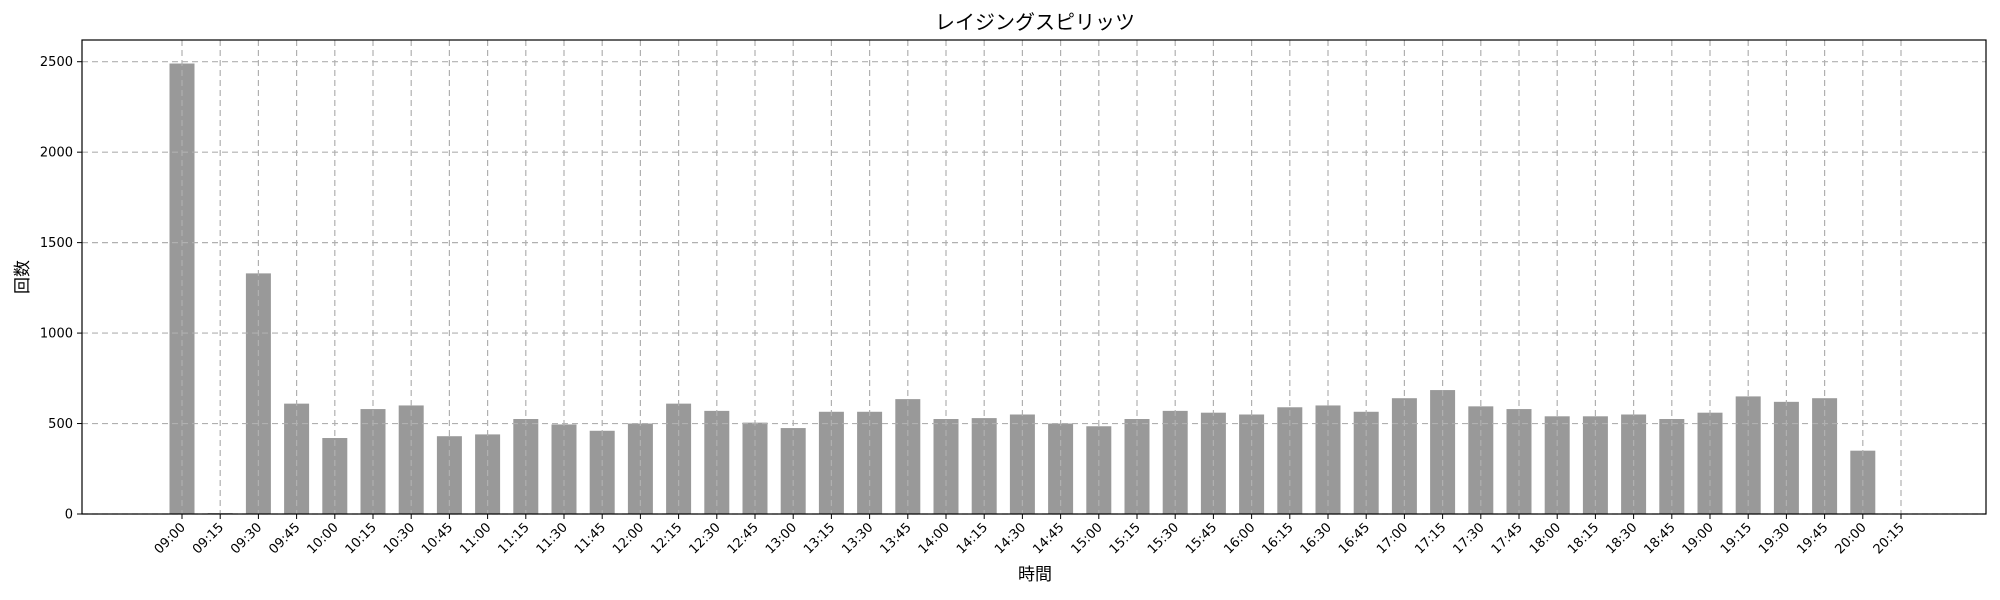 The width and height of the screenshot is (2000, 600). I want to click on x-tick-label: 14:00, so click(934, 538).